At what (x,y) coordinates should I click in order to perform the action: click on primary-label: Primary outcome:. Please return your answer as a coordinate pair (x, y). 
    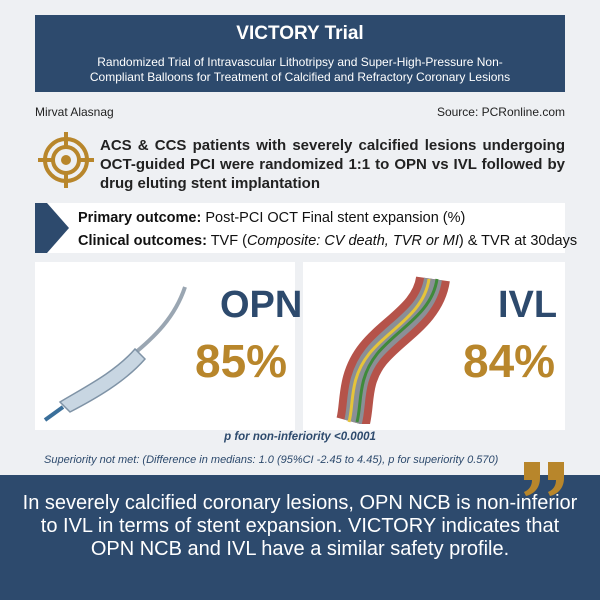
    Looking at the image, I should click on (140, 218).